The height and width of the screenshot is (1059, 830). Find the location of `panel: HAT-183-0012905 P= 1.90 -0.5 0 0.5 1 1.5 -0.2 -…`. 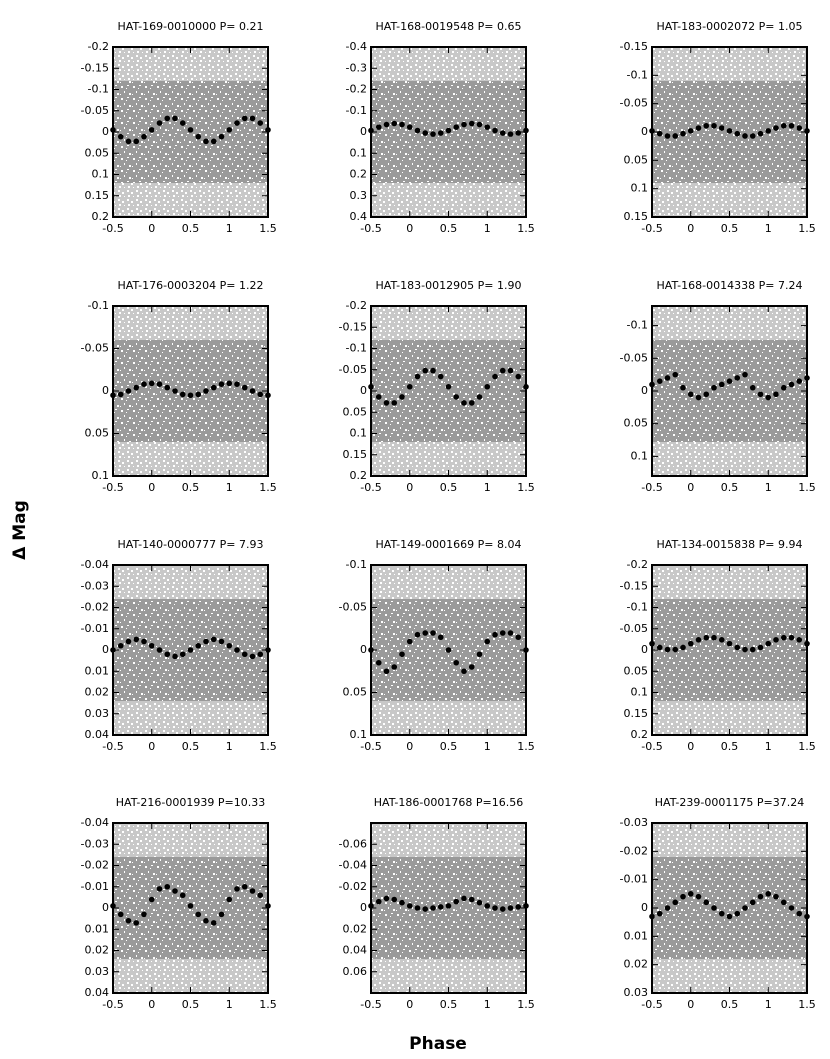

panel: HAT-183-0012905 P= 1.90 -0.5 0 0.5 1 1.5 -0.2 -… is located at coordinates (437, 386).